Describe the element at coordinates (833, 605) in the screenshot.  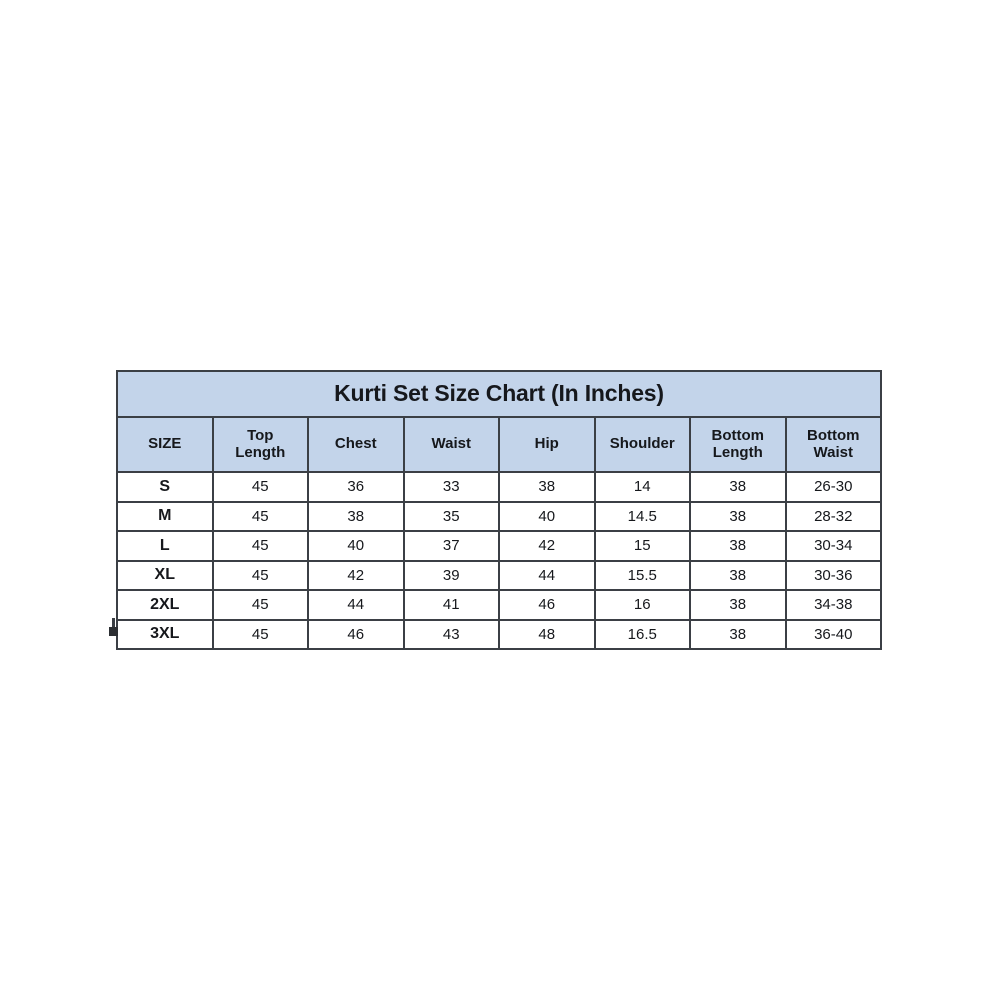
I see `cell-bottom-waist: 34-38` at that location.